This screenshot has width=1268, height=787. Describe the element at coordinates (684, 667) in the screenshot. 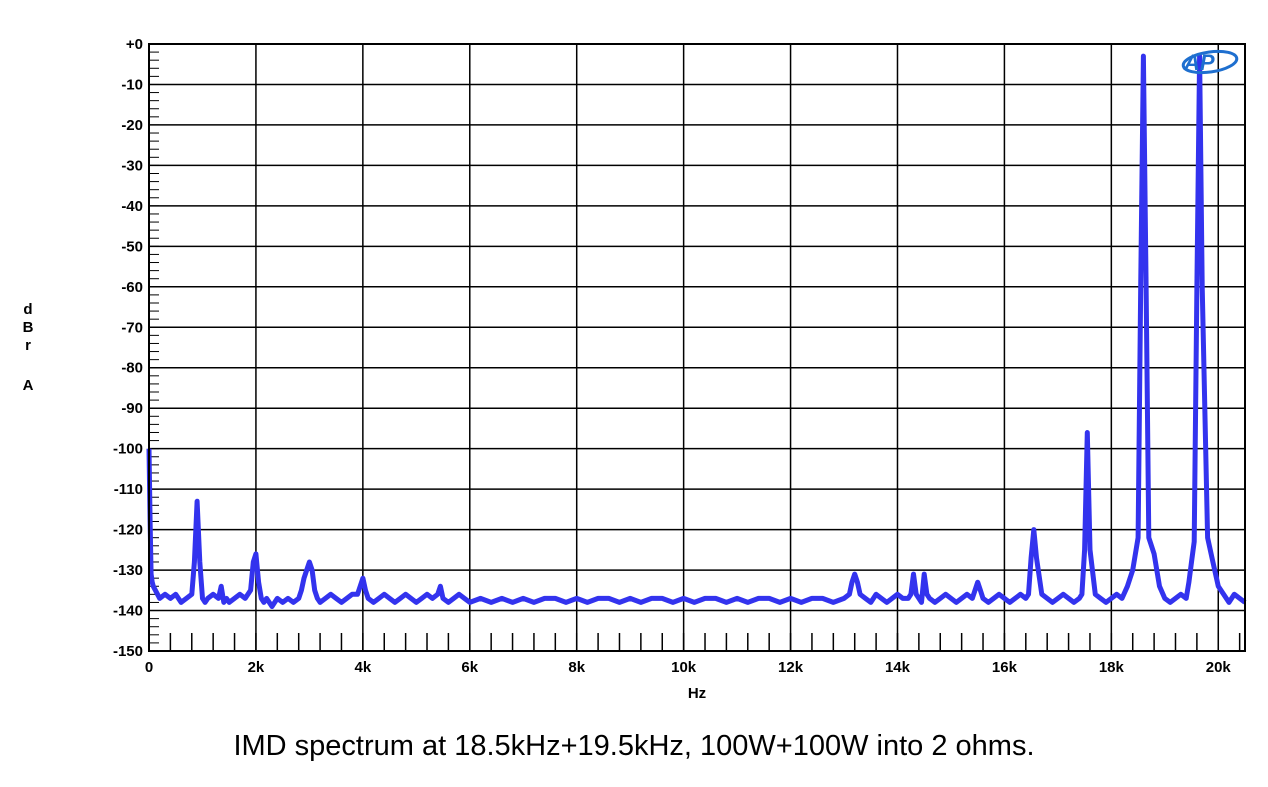

I see `x-tick-label: 10k` at that location.